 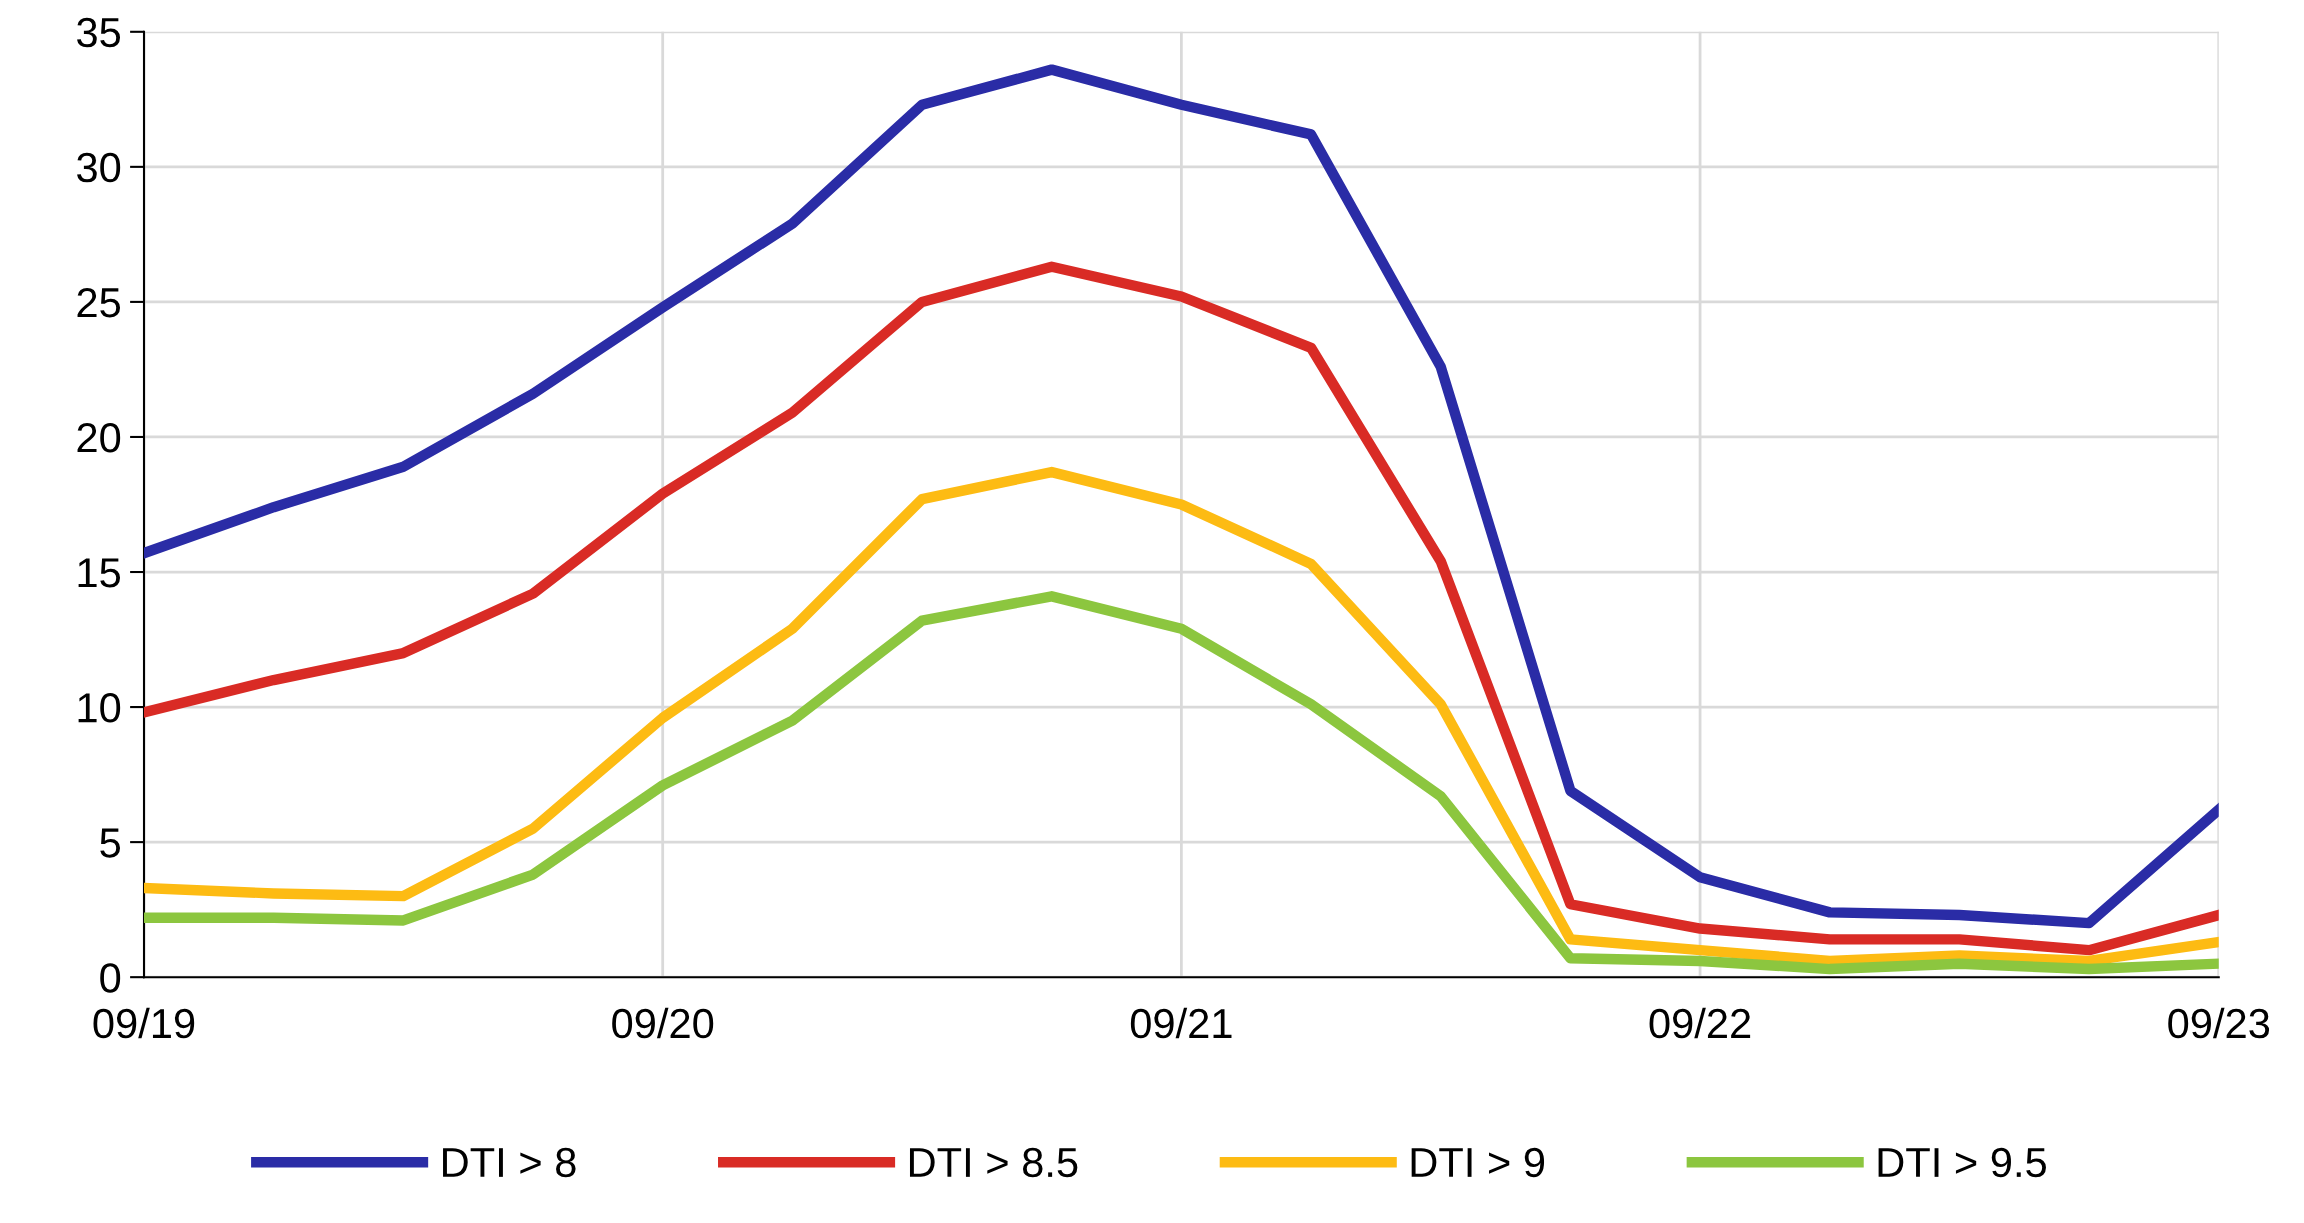 What do you see at coordinates (1181, 1023) in the screenshot?
I see `x-tick-label: 09/21` at bounding box center [1181, 1023].